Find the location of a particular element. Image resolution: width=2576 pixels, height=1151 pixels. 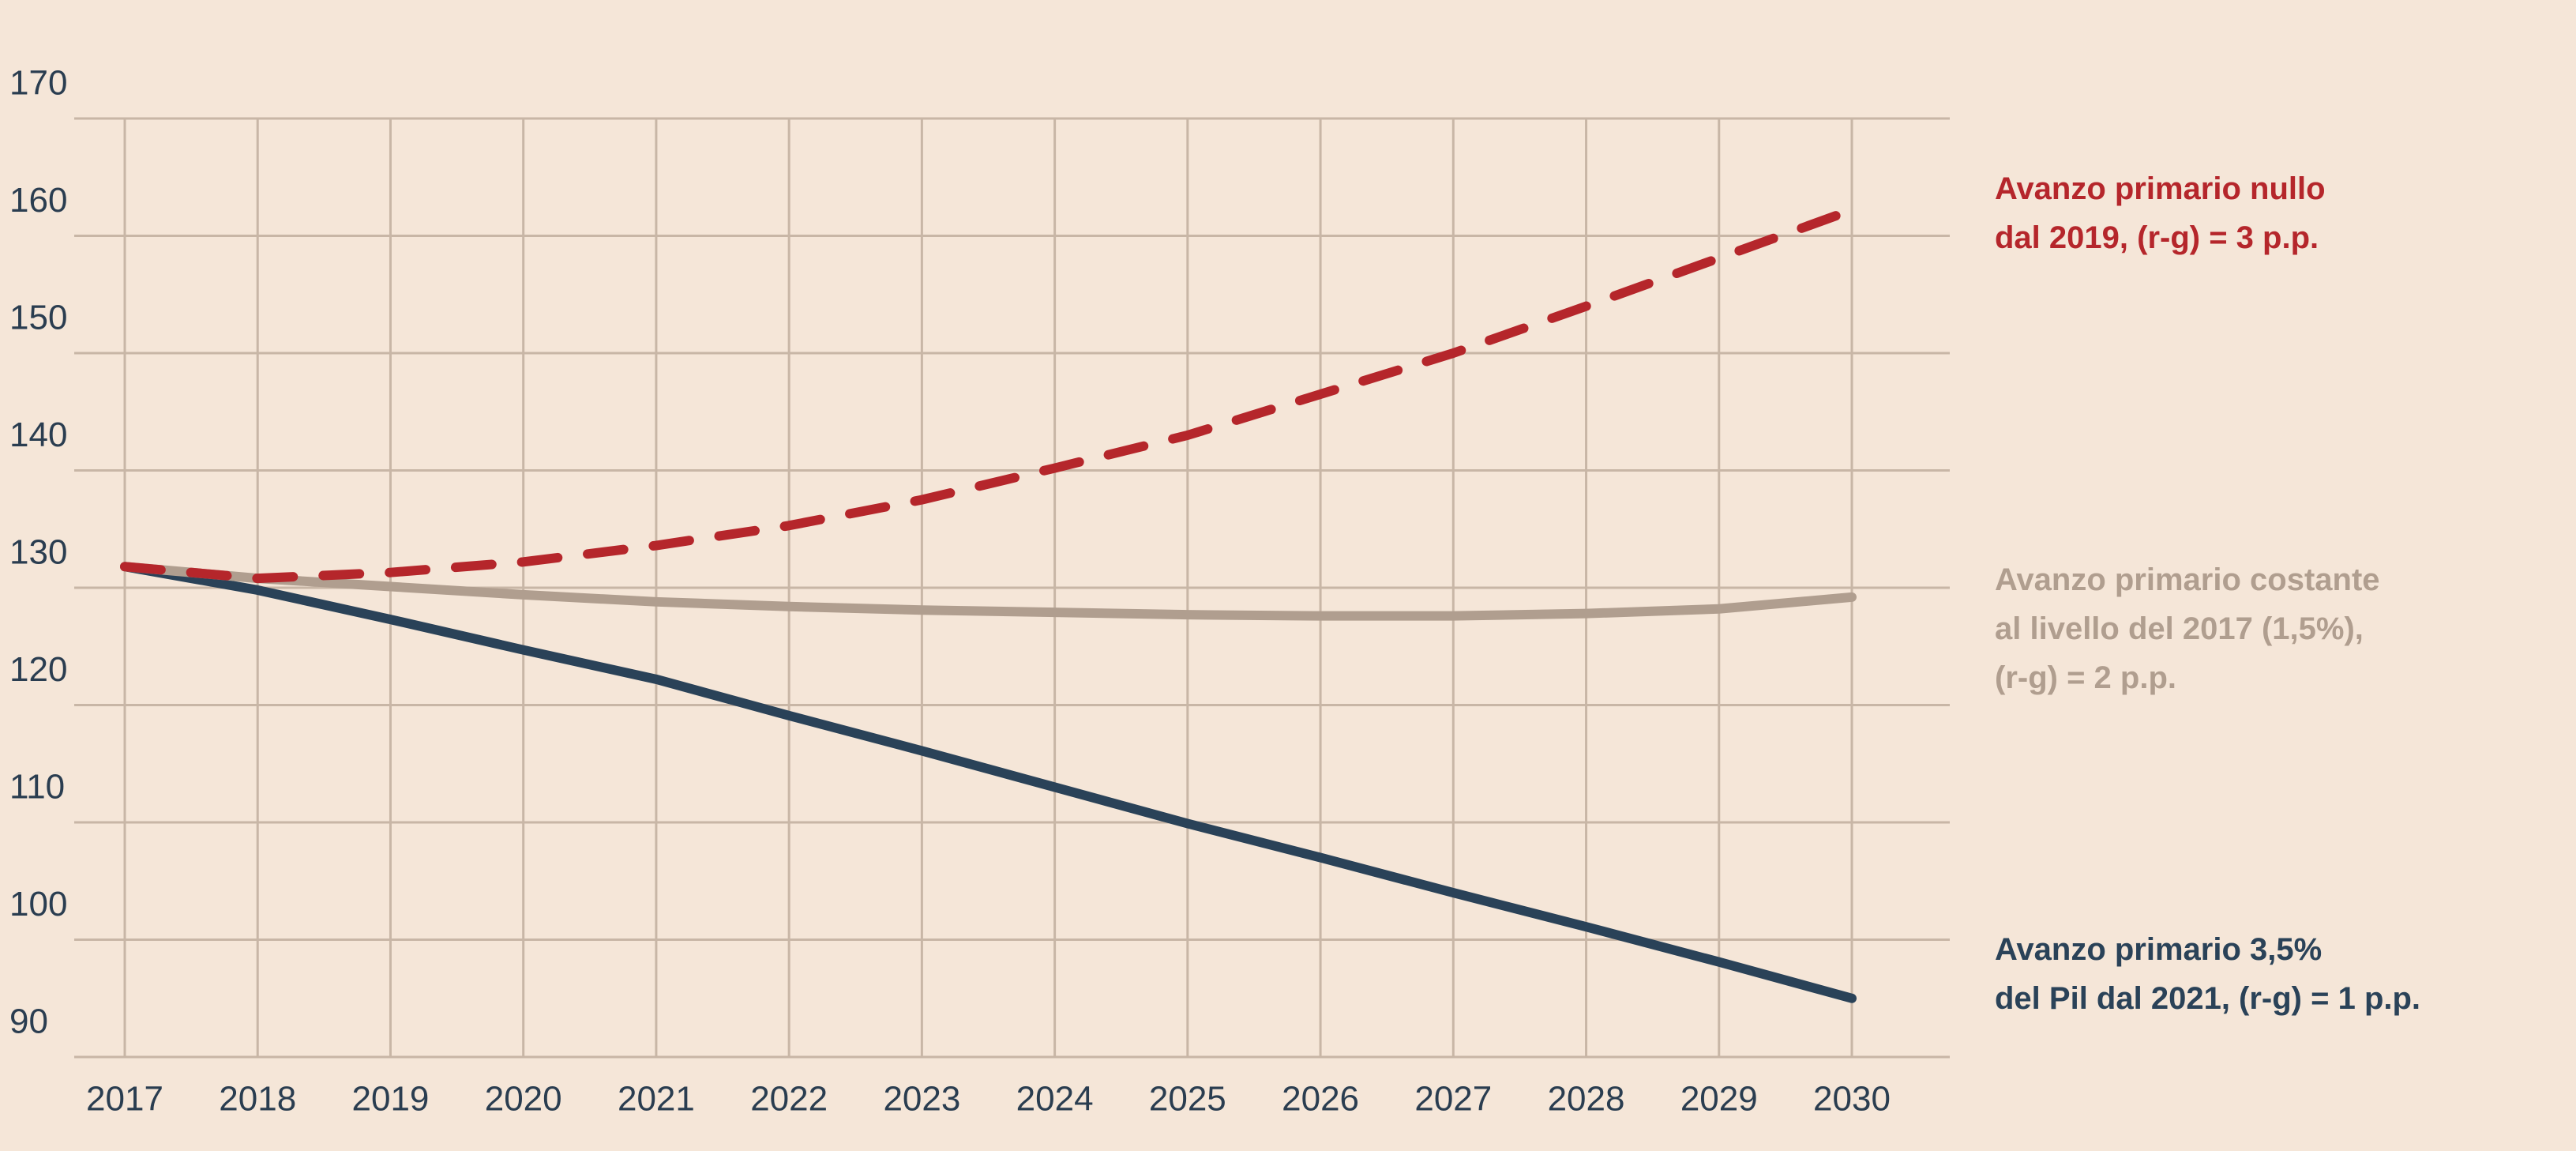

series-line is located at coordinates (988, 591).